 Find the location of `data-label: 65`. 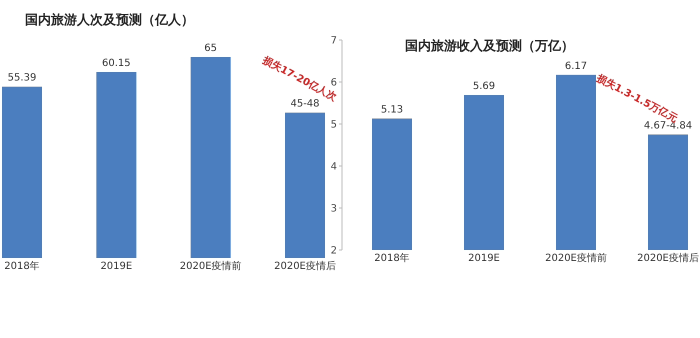

data-label: 65 is located at coordinates (211, 48).